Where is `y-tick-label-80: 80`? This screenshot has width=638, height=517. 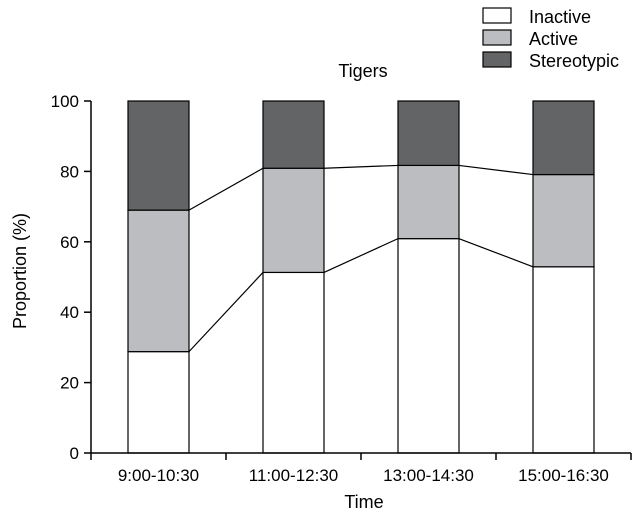
y-tick-label-80: 80 is located at coordinates (69, 171).